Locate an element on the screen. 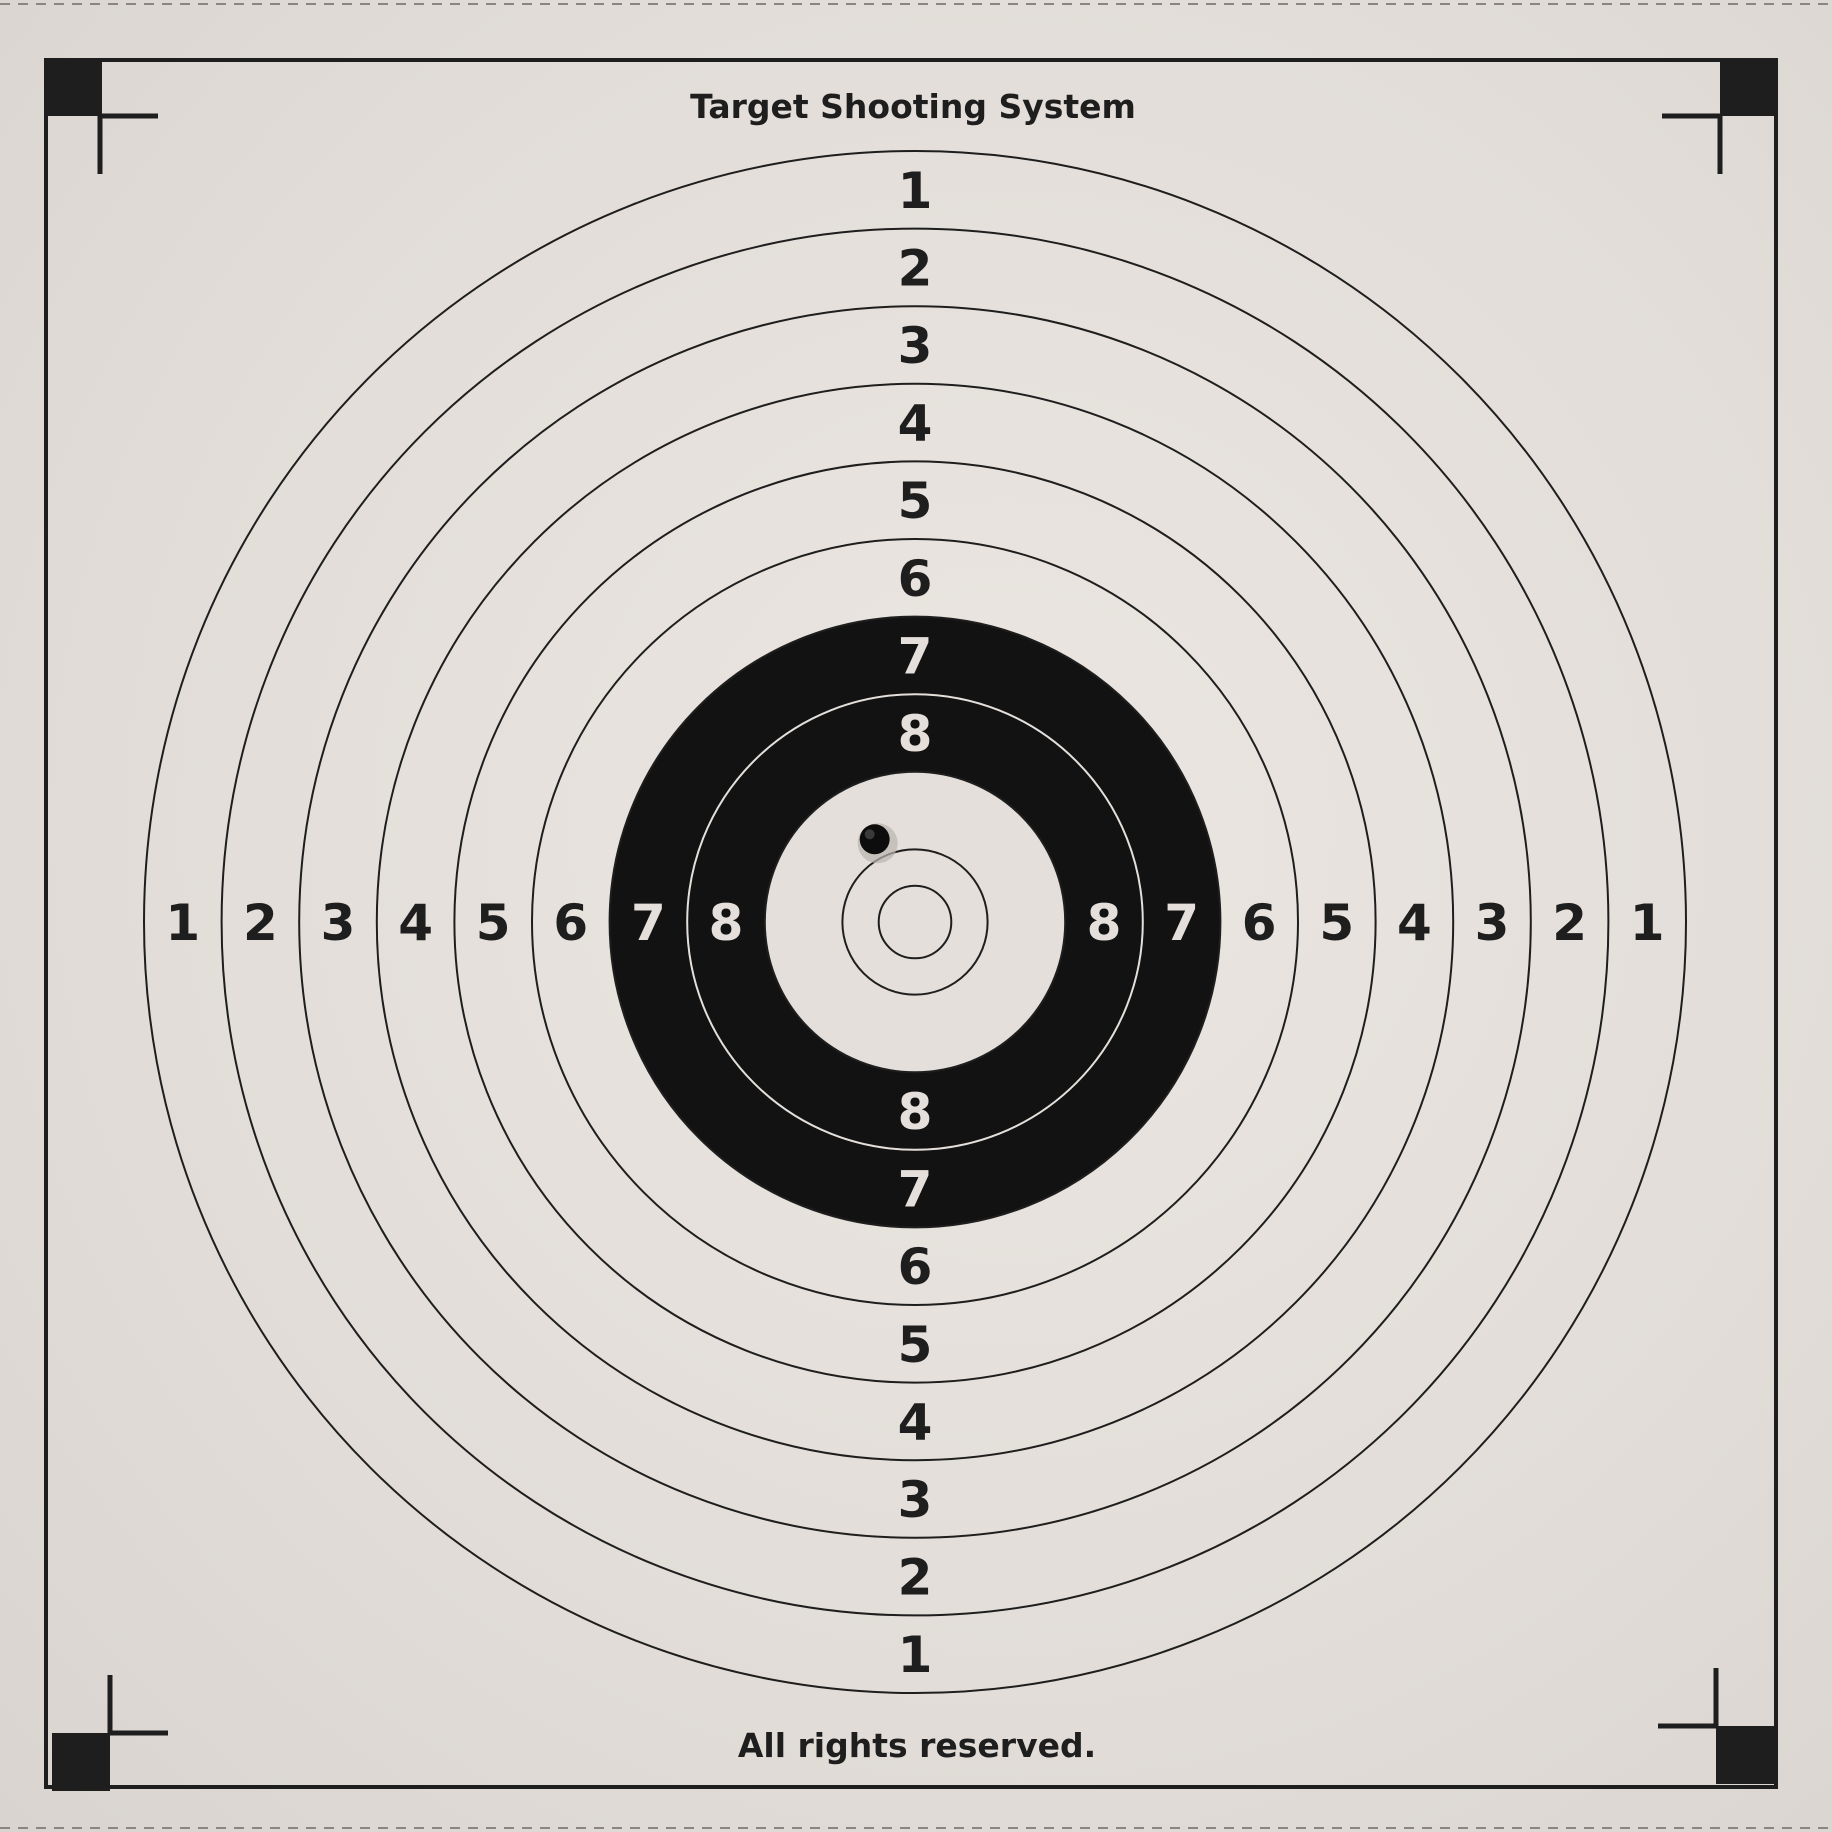 The width and height of the screenshot is (1832, 1832). corner-mark-top-right is located at coordinates (1720, 116).